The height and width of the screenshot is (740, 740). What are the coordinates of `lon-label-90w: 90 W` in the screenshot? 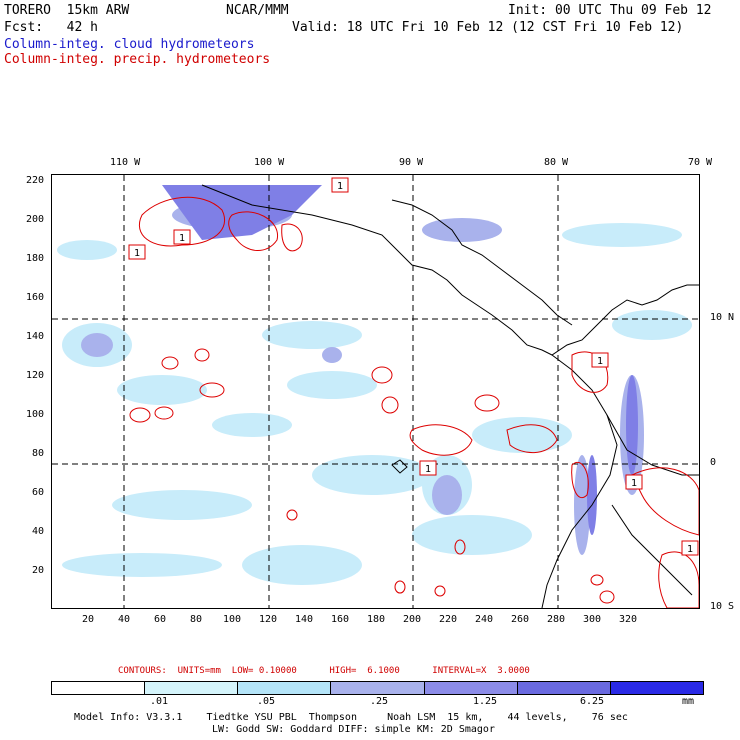 It's located at (411, 162).